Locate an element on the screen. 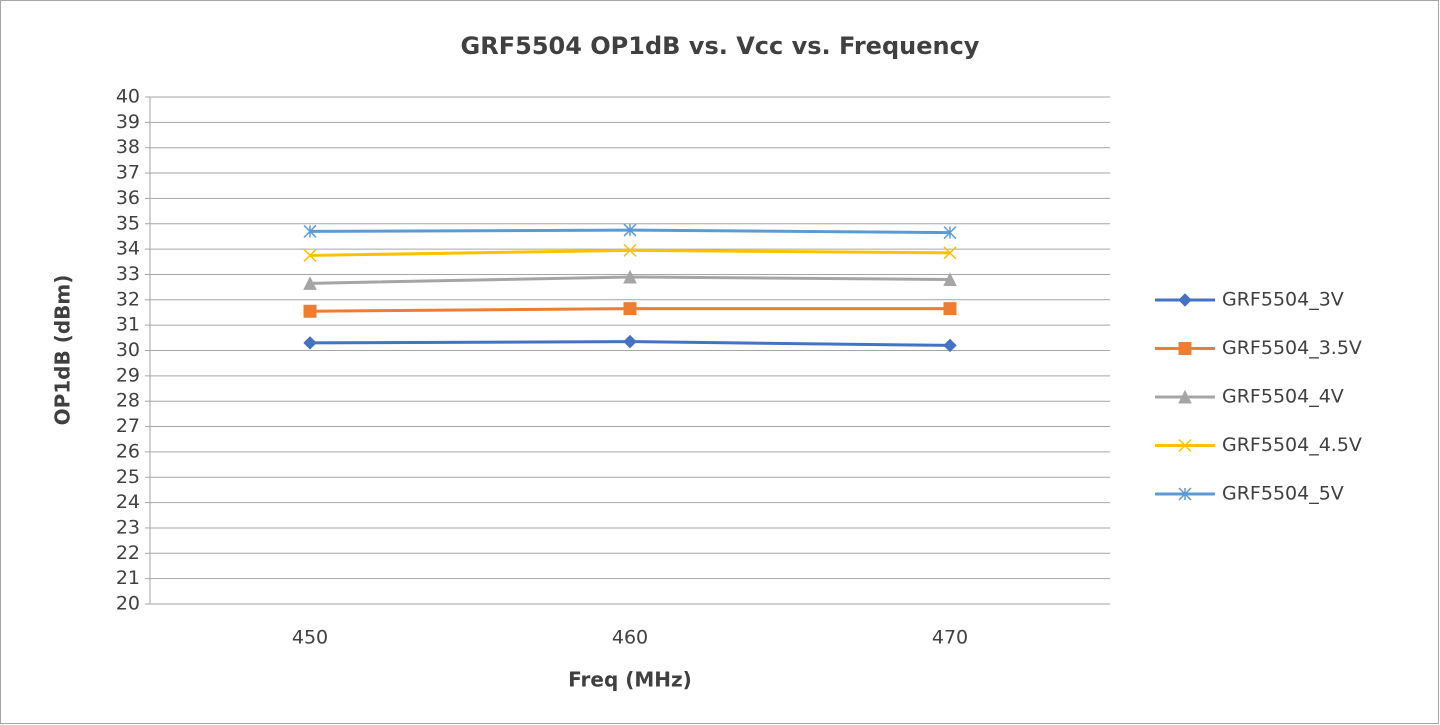  y-tick-label: 38 is located at coordinates (128, 147).